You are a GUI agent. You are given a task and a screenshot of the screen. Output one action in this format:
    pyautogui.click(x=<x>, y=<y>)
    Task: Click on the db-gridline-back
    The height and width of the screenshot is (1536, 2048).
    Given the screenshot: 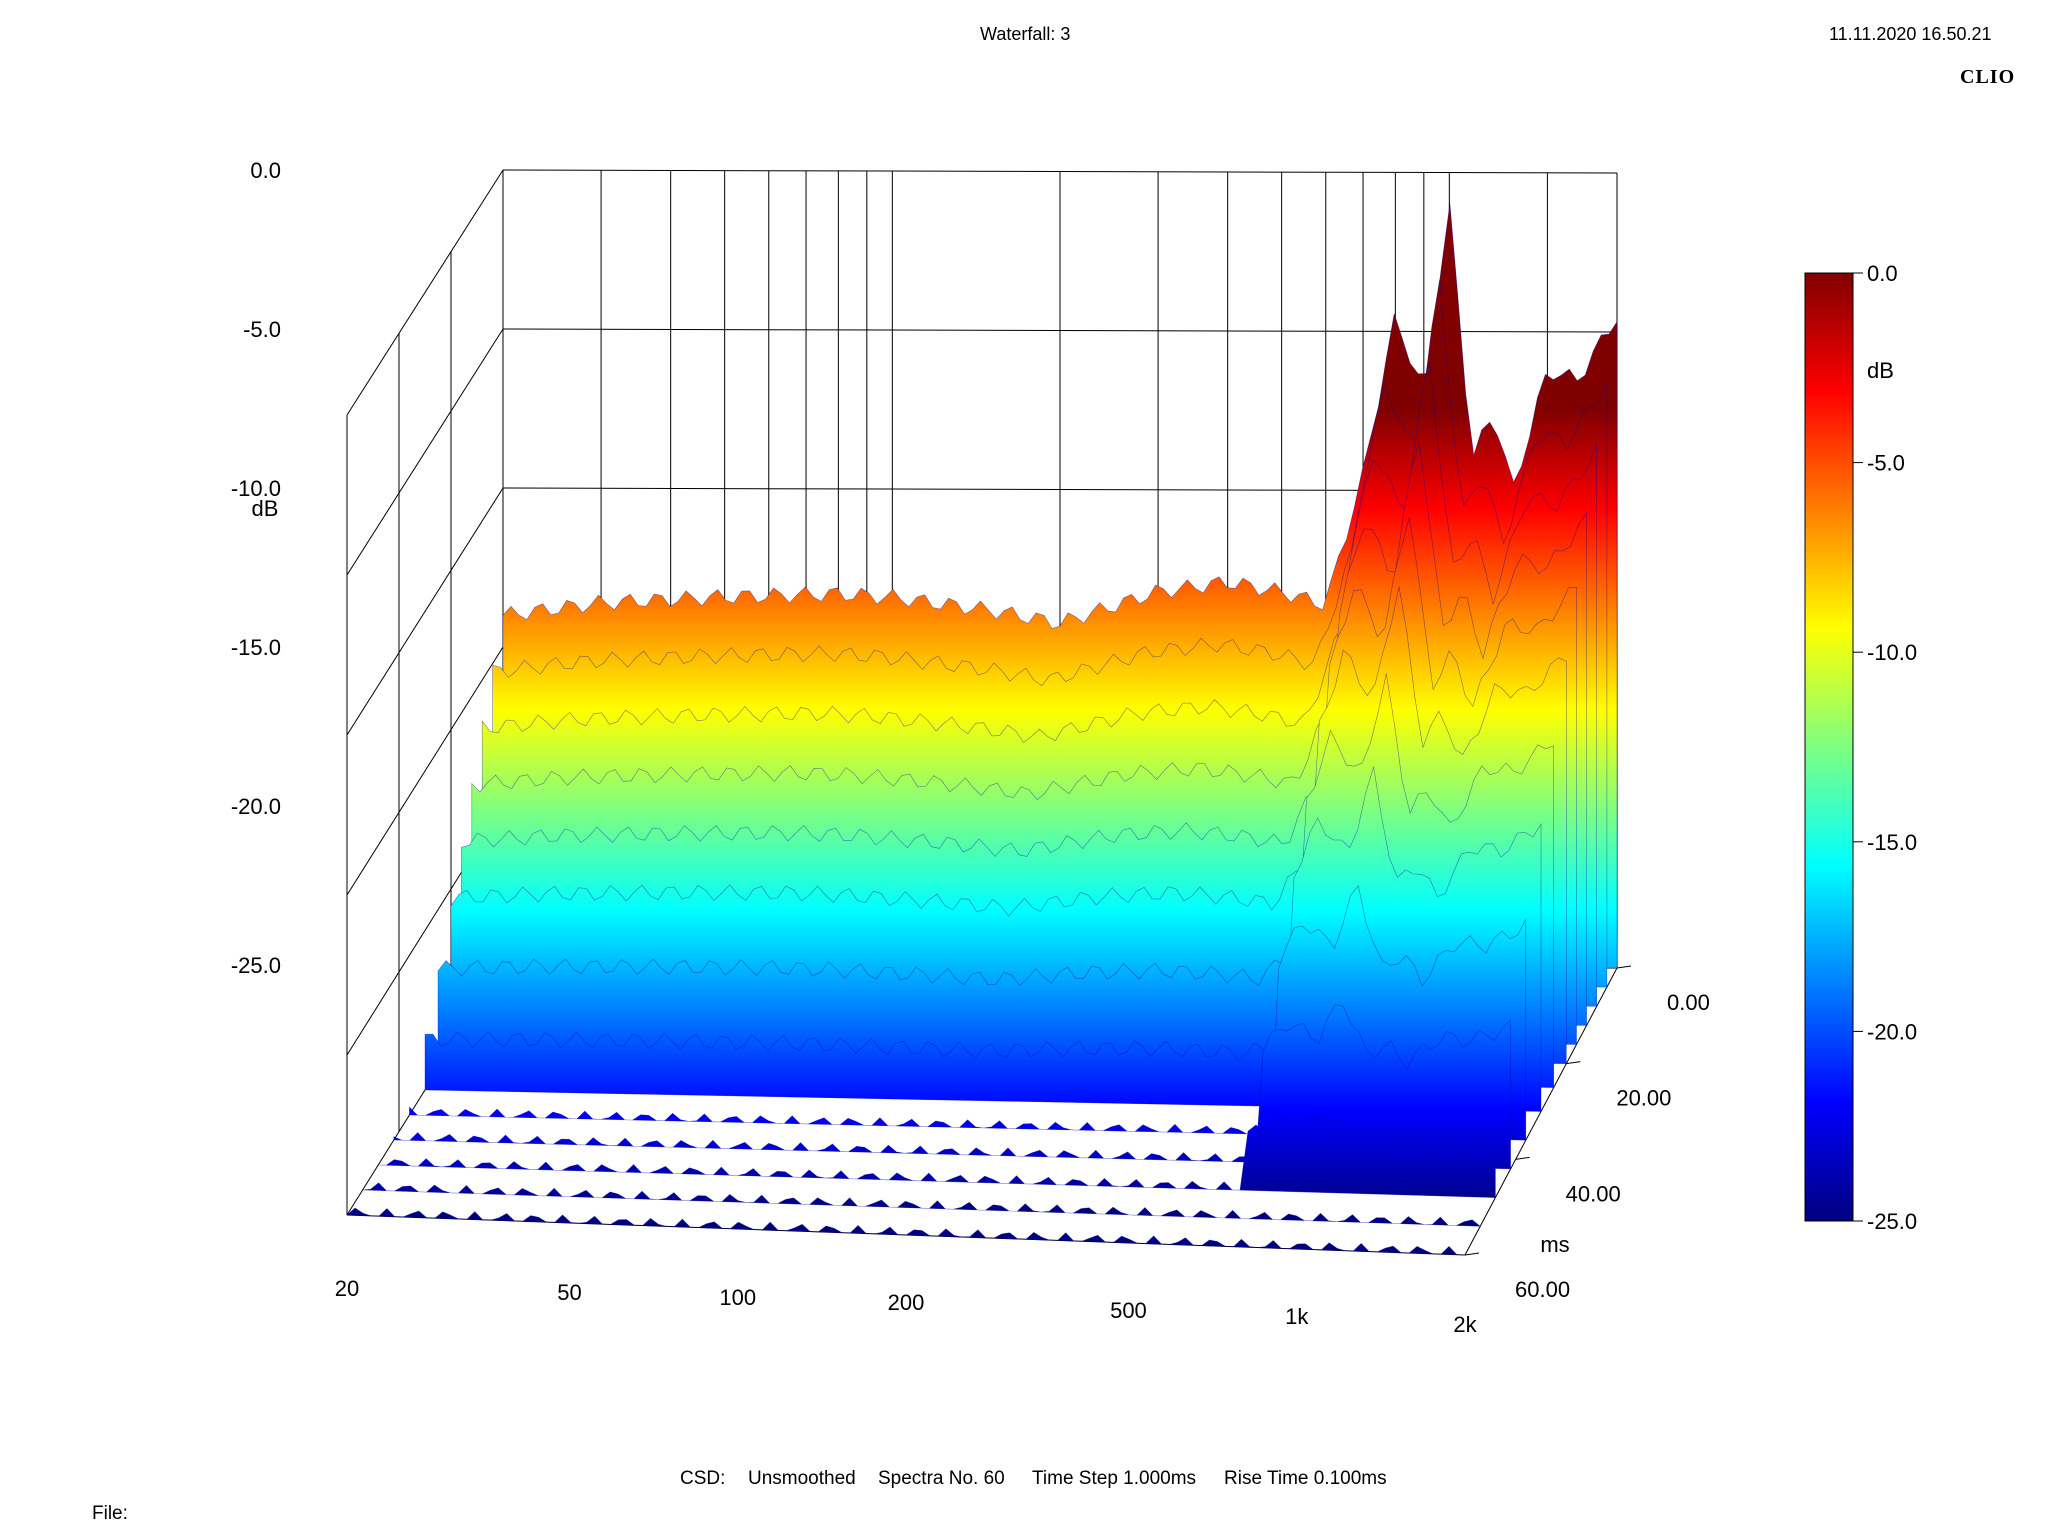 What is the action you would take?
    pyautogui.click(x=1060, y=171)
    